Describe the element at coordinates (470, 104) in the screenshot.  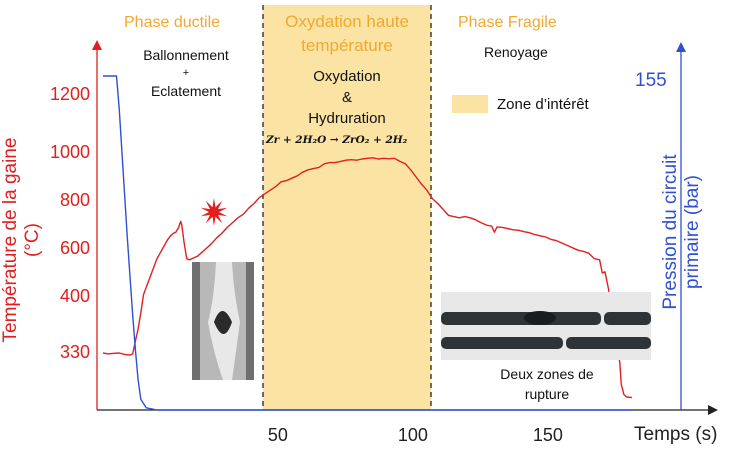
I see `legend-swatch` at that location.